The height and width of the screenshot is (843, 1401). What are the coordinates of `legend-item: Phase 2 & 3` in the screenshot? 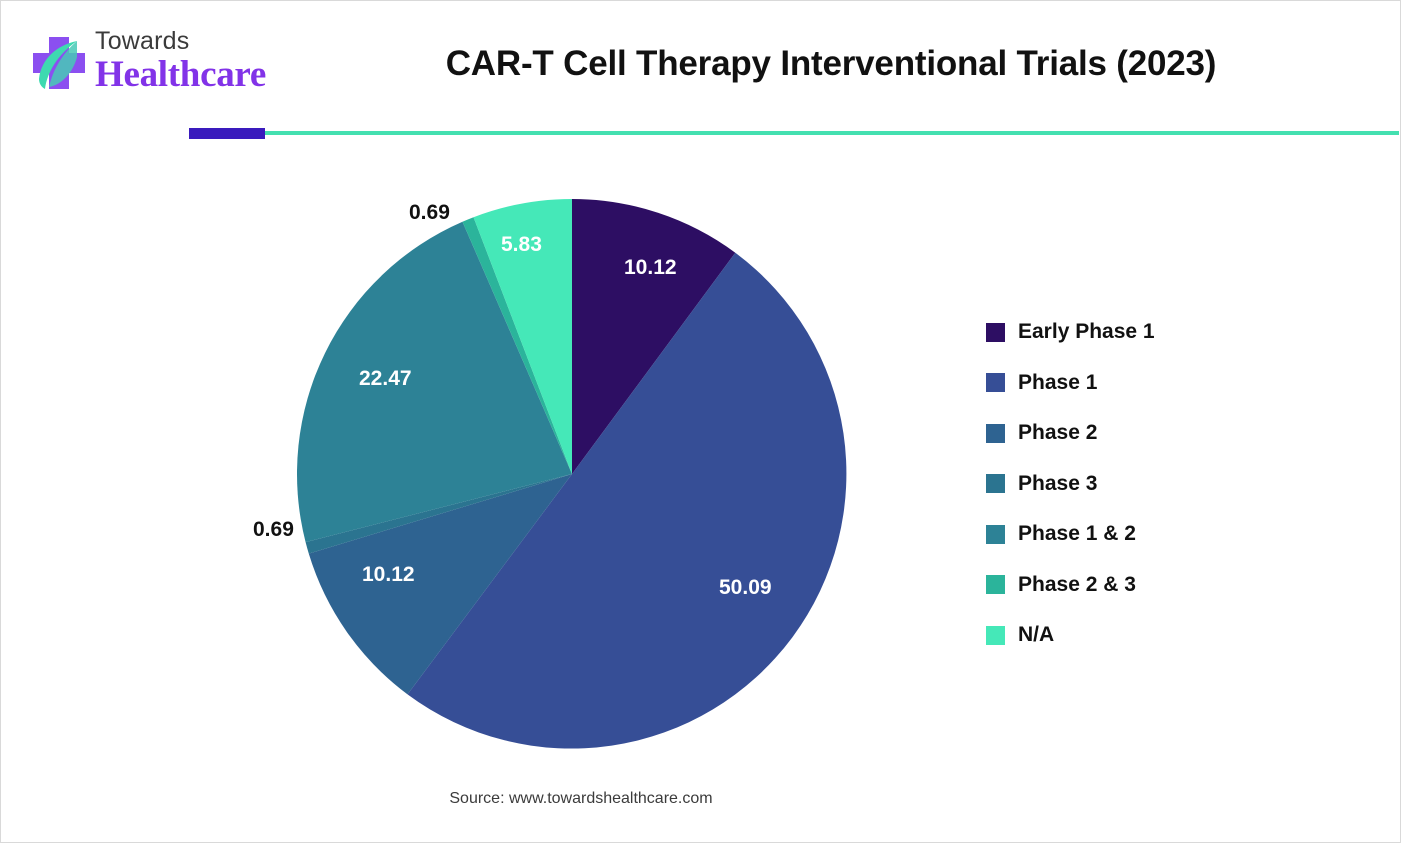 It's located at (1151, 585).